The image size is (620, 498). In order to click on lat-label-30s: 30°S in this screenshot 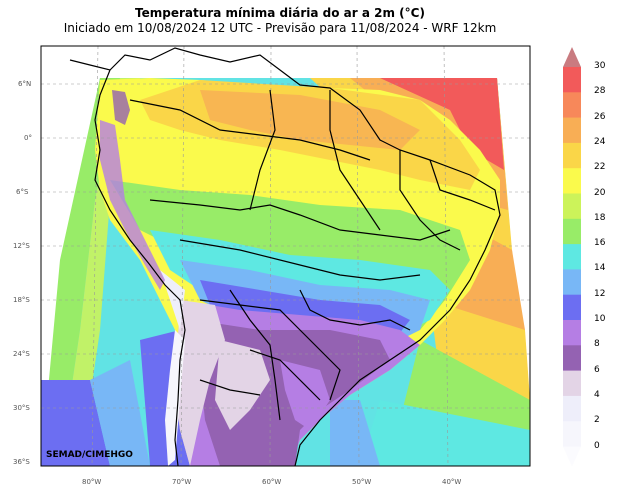, I will do `click(21, 408)`.